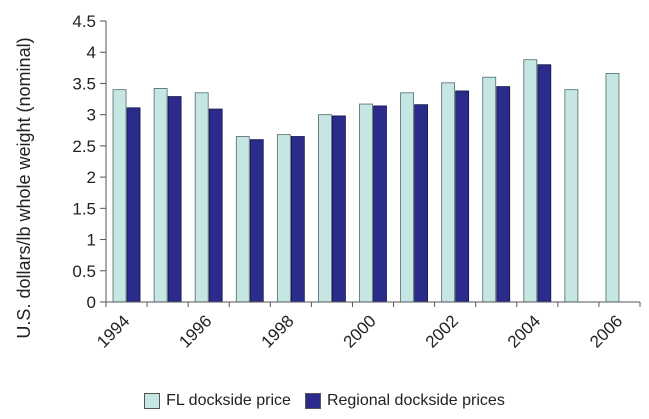 Image resolution: width=649 pixels, height=419 pixels. What do you see at coordinates (89, 162) in the screenshot?
I see `y-axis: 0 0.5 1 1.5 2 2.5 3 3.5 4 4.5` at bounding box center [89, 162].